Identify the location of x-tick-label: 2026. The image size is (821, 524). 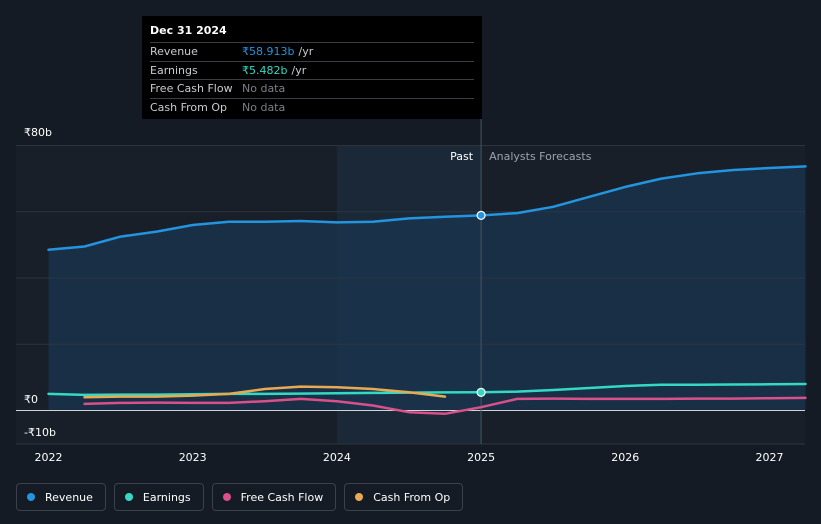
(625, 457).